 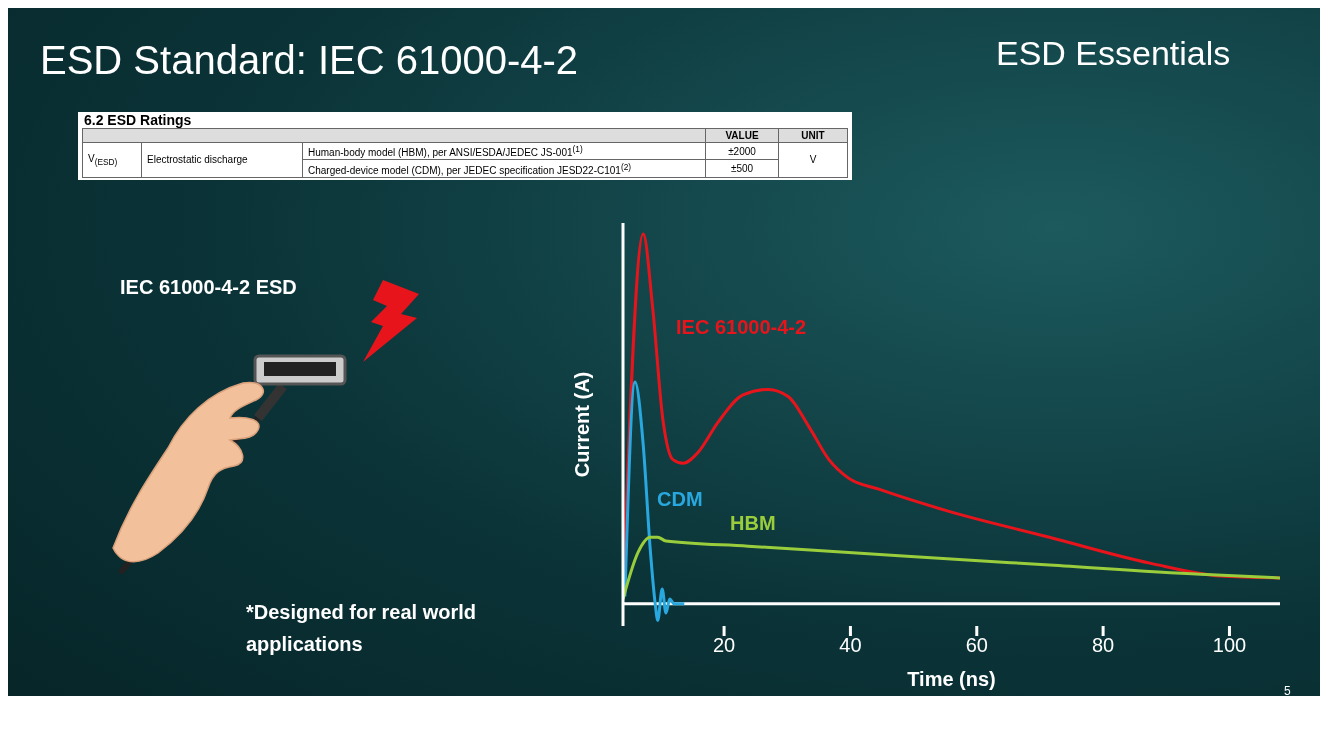 What do you see at coordinates (138, 120) in the screenshot?
I see `text: 6.2 ESD Ratings` at bounding box center [138, 120].